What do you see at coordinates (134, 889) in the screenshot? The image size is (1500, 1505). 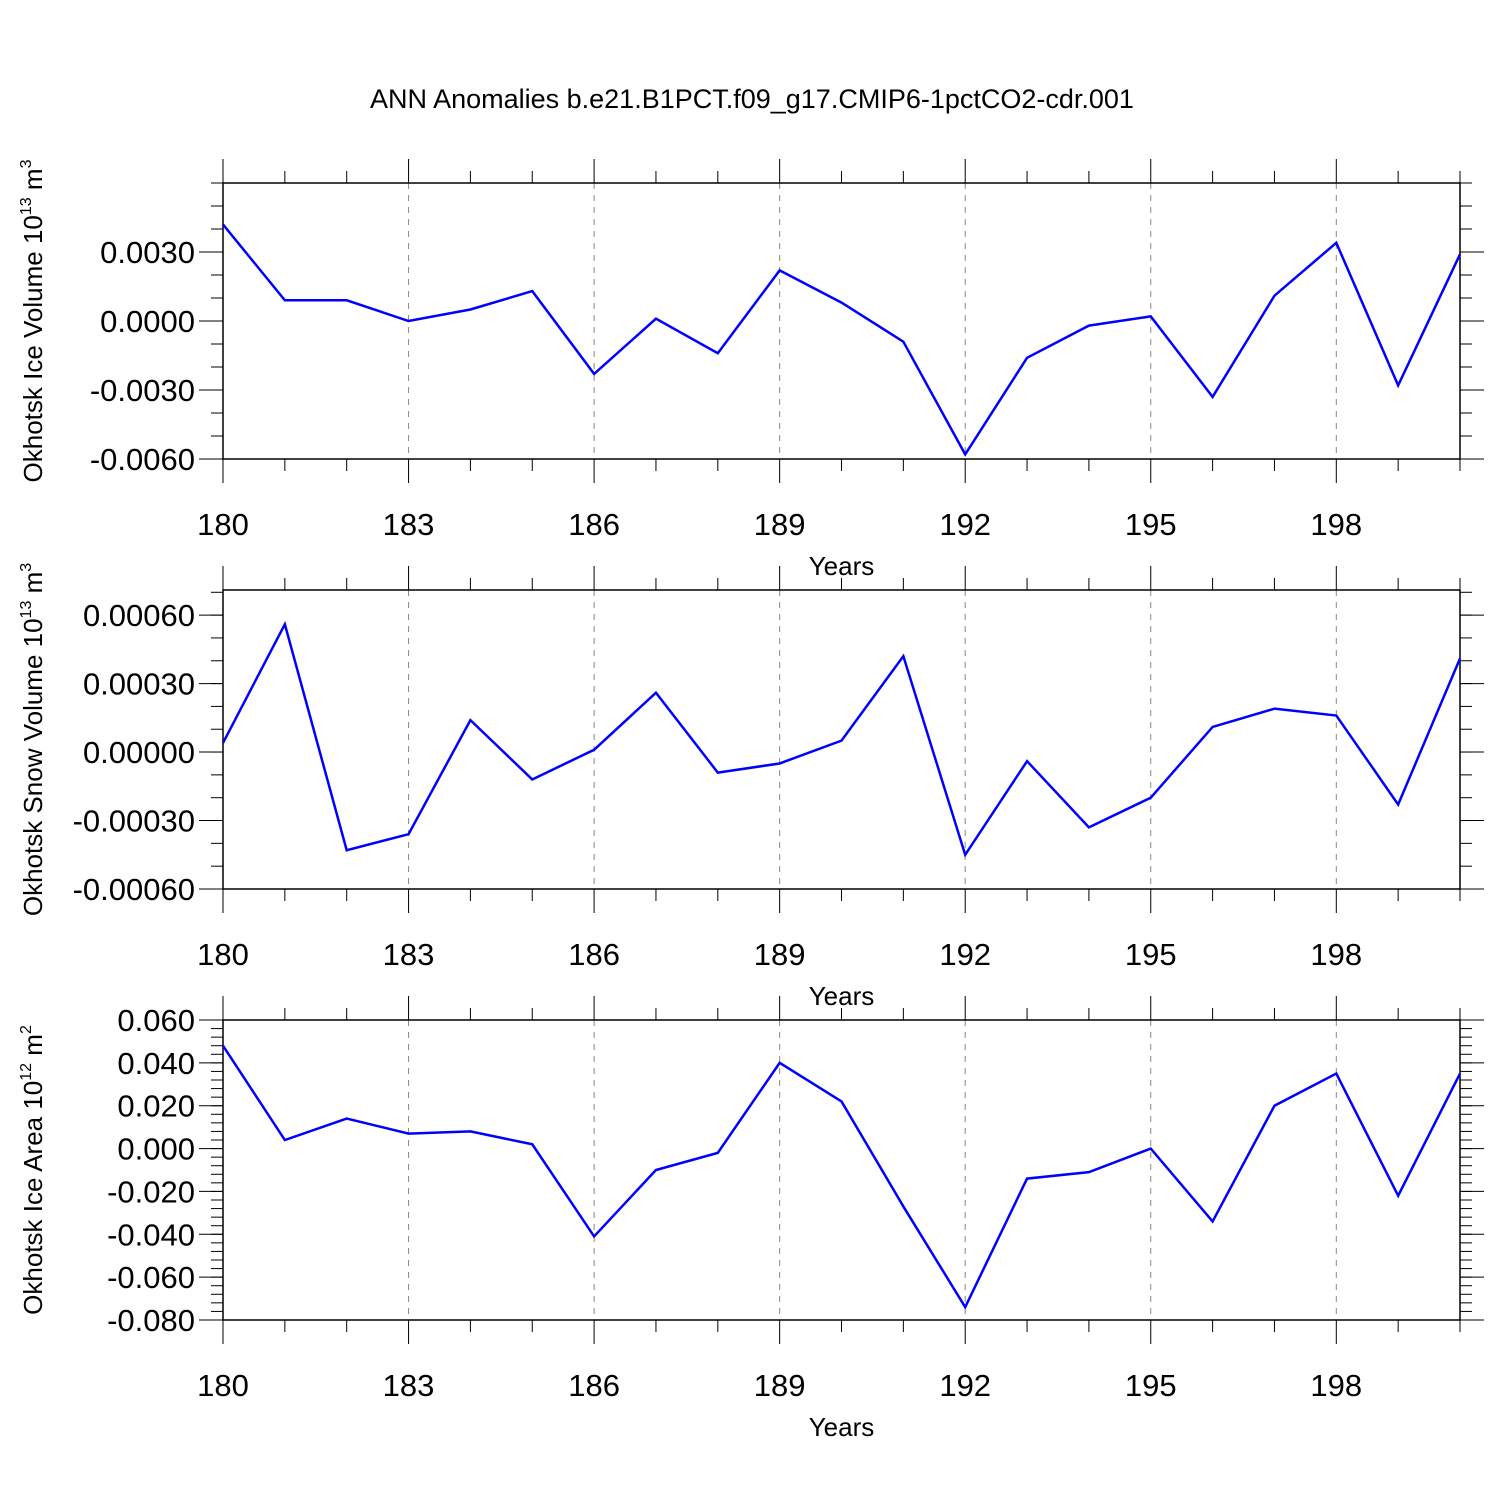 I see `y-tick-label: -0.00060` at bounding box center [134, 889].